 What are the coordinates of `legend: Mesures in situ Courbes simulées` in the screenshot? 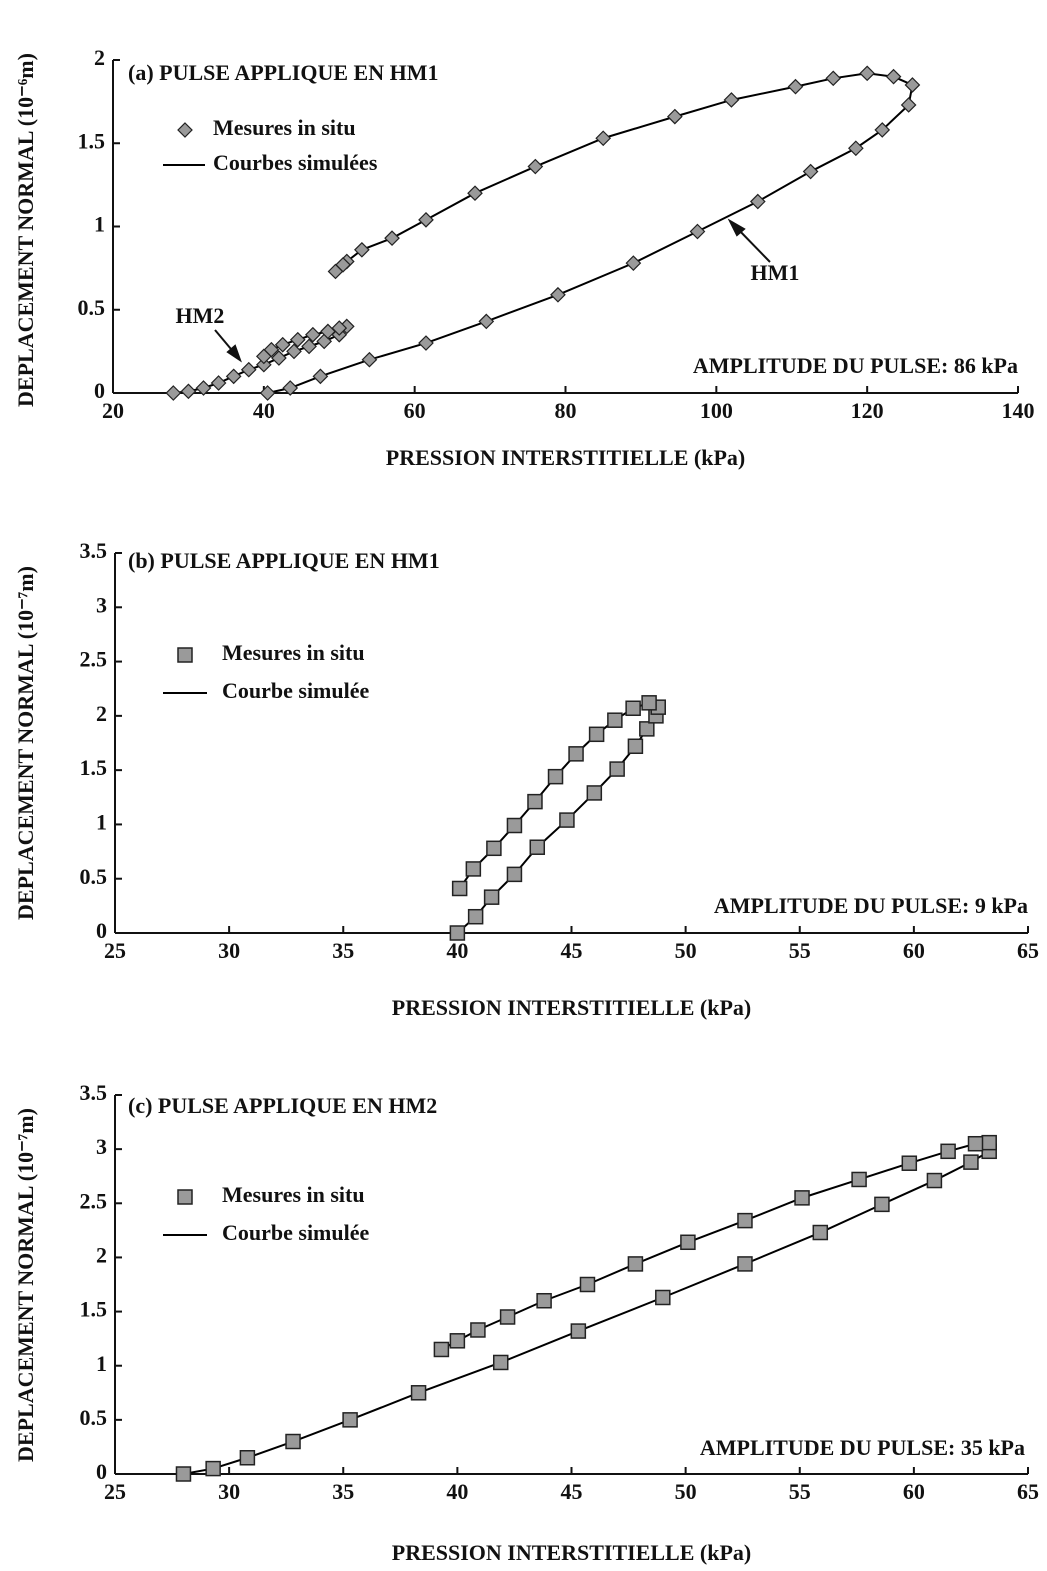 It's located at (270, 145).